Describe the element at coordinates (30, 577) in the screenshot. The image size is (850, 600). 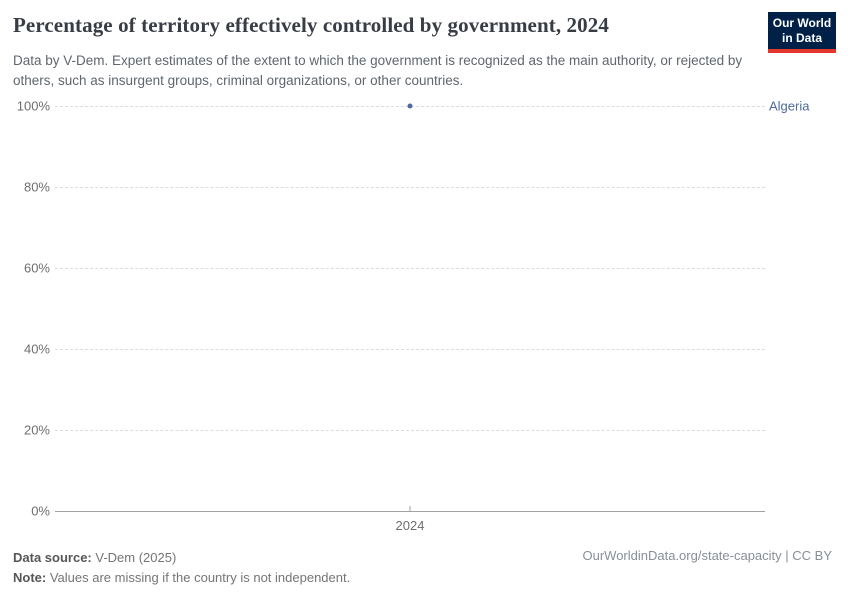
I see `note-label: Note:` at that location.